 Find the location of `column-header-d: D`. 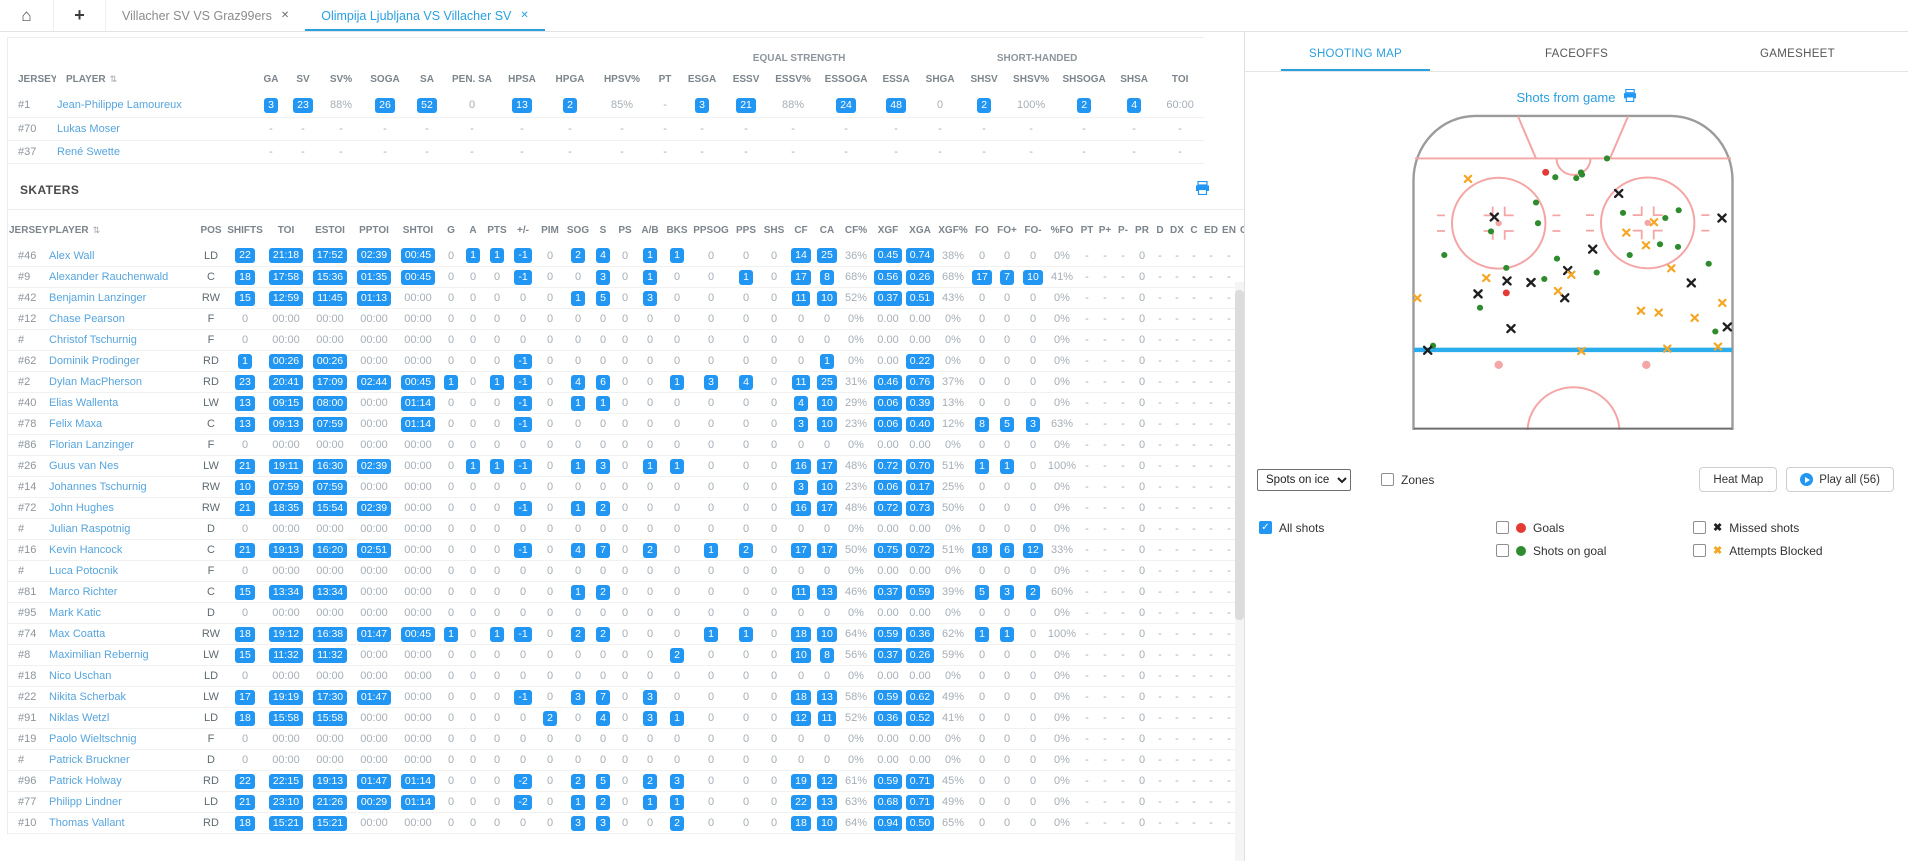

column-header-d: D is located at coordinates (1160, 230).